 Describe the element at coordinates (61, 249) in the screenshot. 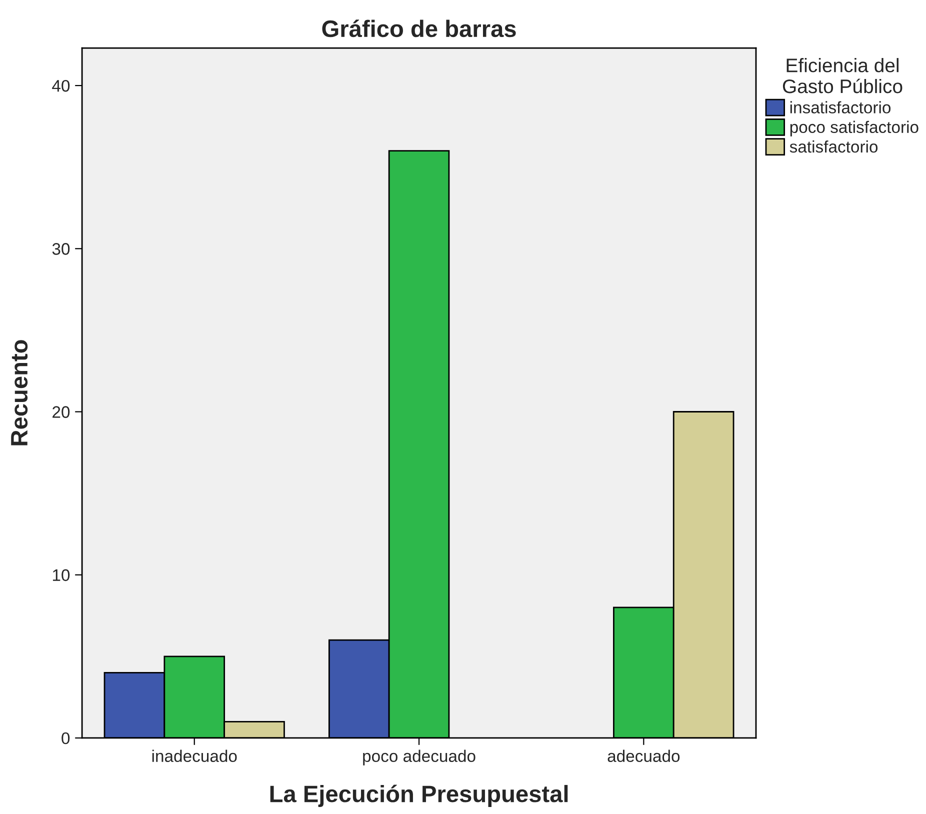

I see `y-tick-label: 30` at that location.